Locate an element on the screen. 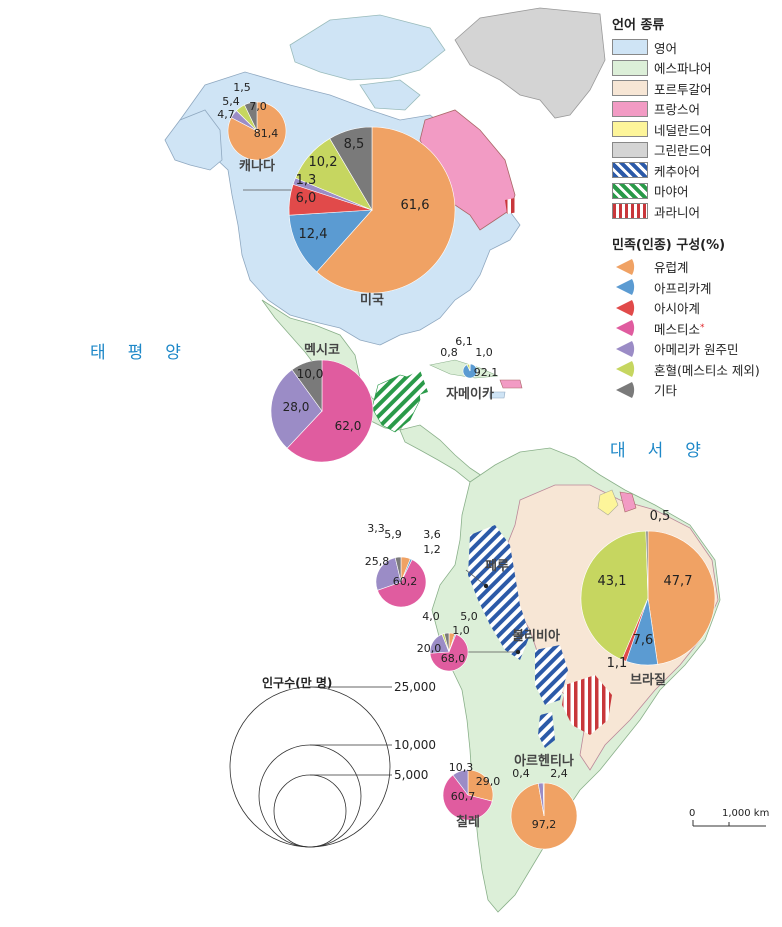 The width and height of the screenshot is (782, 927). pie-value-label: 5,4 is located at coordinates (231, 101).